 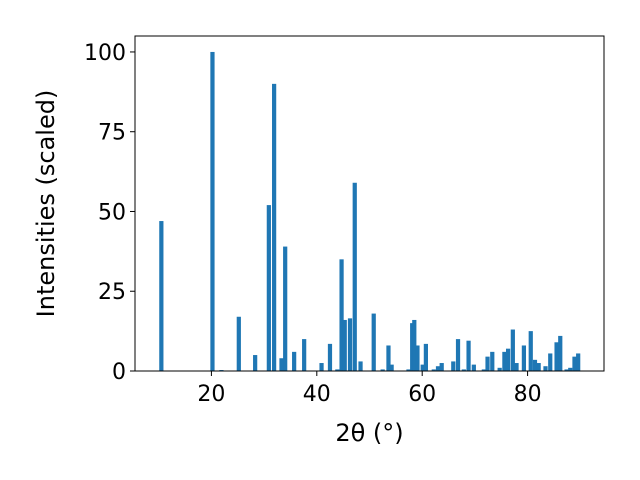 I want to click on y-axis-label: Intensities (scaled), so click(x=46, y=204).